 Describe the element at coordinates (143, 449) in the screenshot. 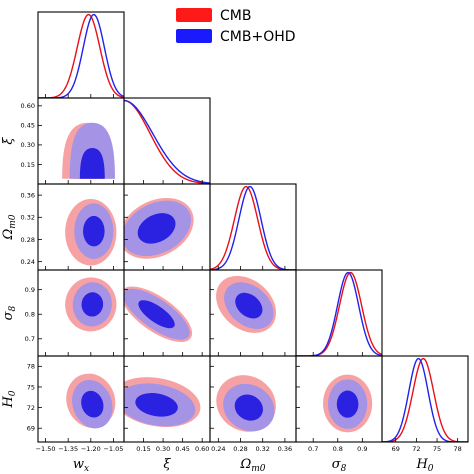

I see `x-tick-label-1-0: 0.15` at that location.